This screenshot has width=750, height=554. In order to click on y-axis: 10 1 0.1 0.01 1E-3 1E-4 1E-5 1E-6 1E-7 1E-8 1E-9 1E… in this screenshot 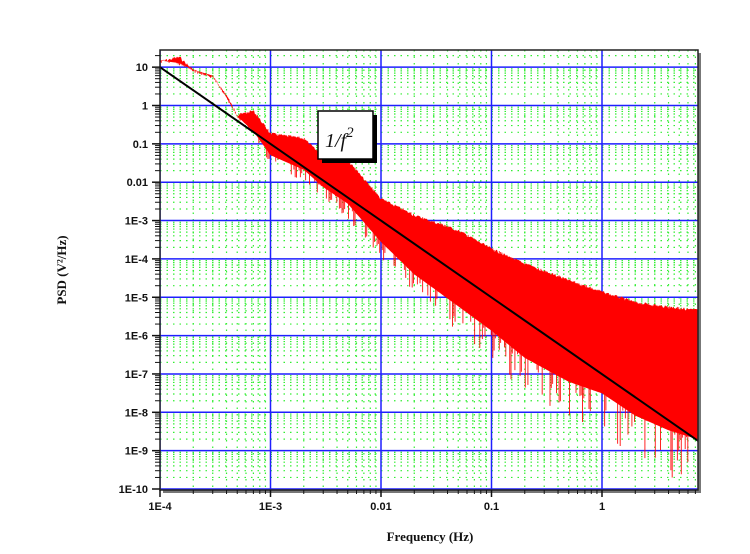, I will do `click(139, 275)`.